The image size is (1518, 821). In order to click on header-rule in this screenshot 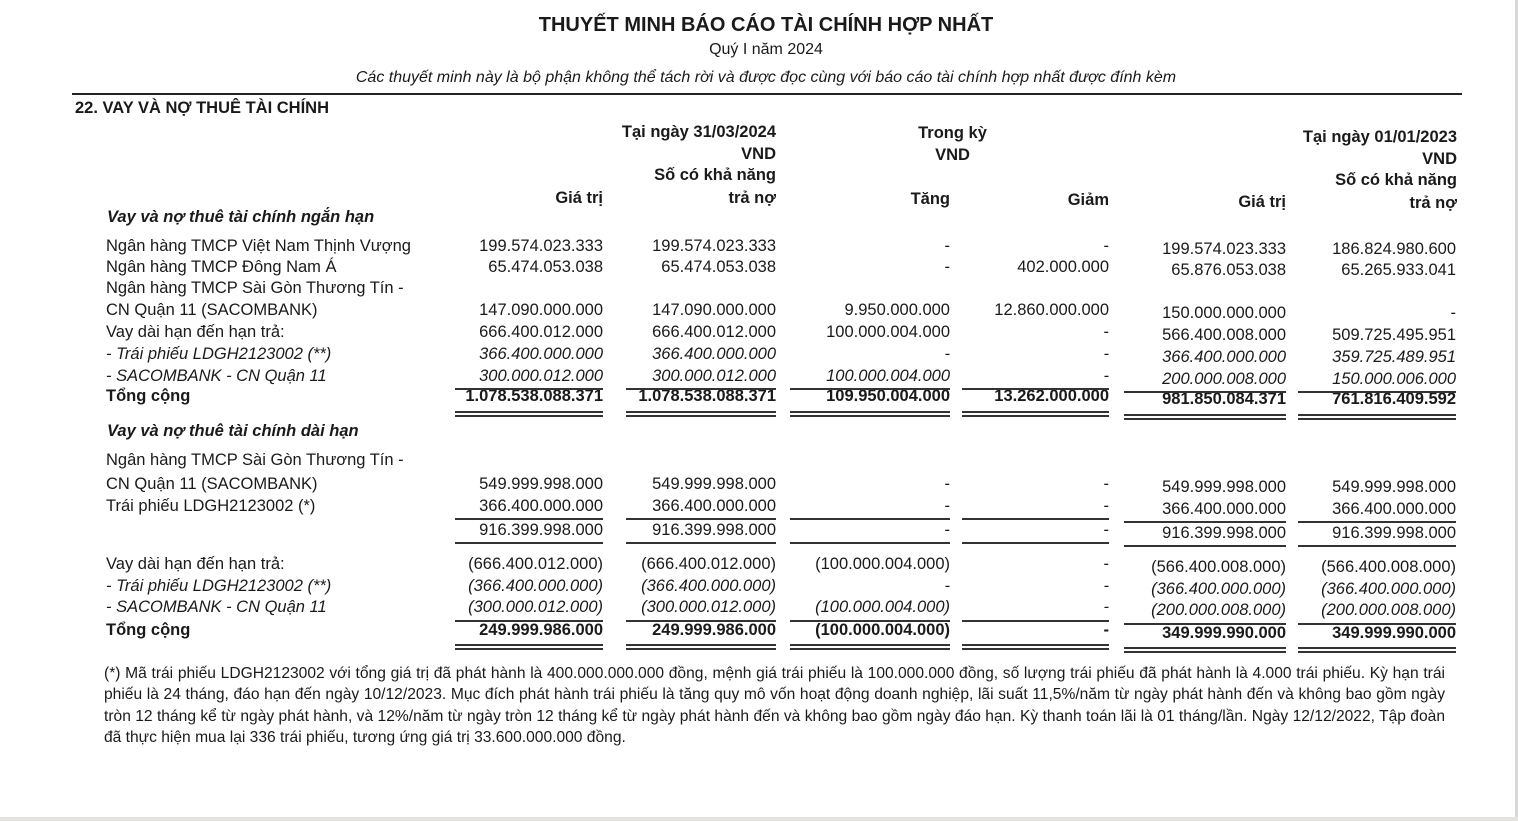, I will do `click(767, 94)`.